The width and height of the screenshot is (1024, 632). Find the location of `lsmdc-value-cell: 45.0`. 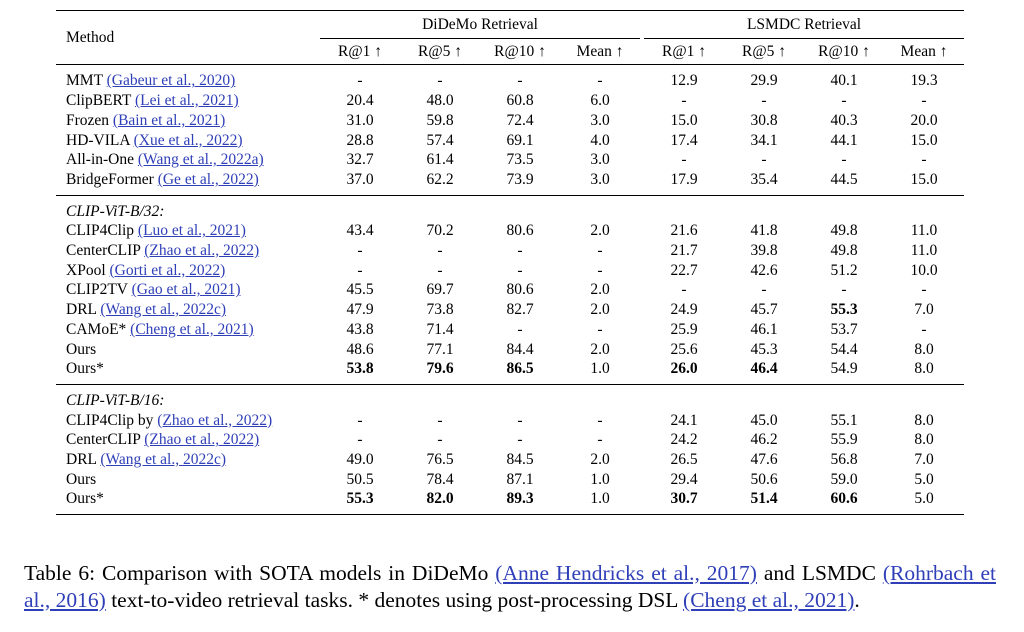

lsmdc-value-cell: 45.0 is located at coordinates (764, 420).